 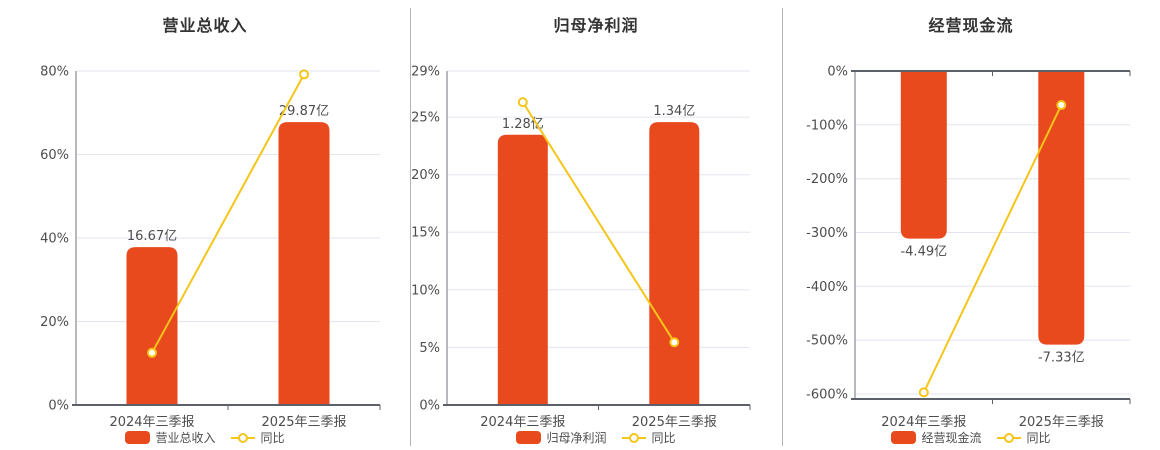 What do you see at coordinates (425, 233) in the screenshot?
I see `y-axis-tick-label: 15%` at bounding box center [425, 233].